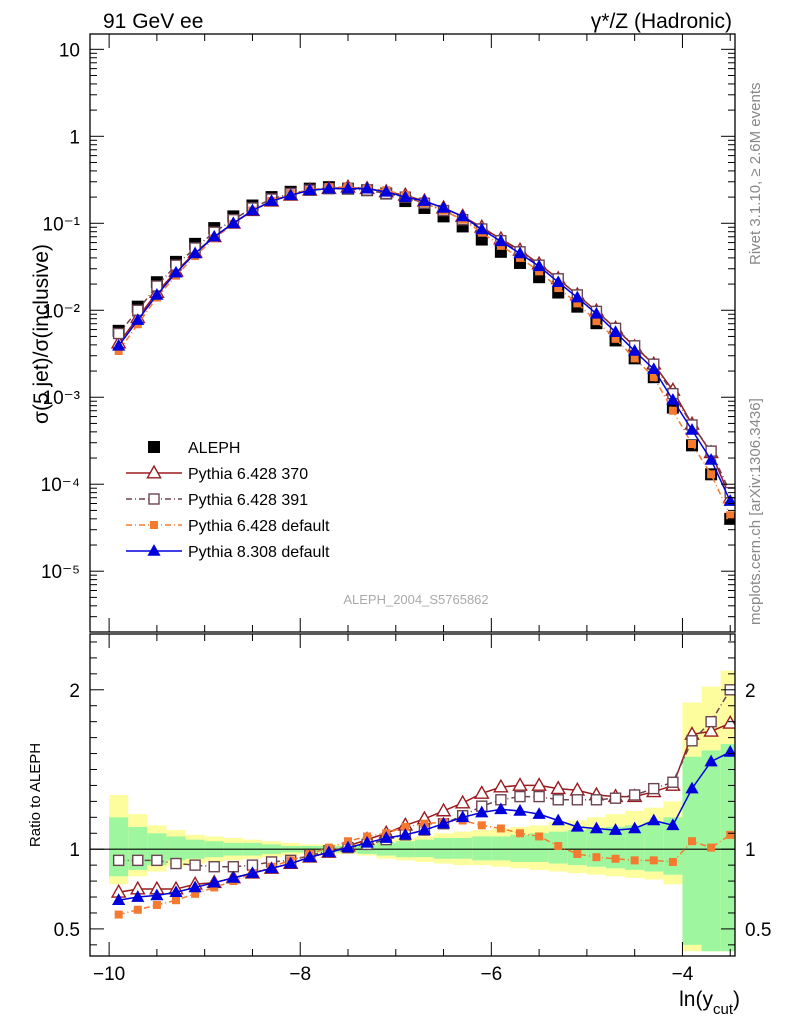  Describe the element at coordinates (153, 21) in the screenshot. I see `header-left: 91 GeV ee` at that location.